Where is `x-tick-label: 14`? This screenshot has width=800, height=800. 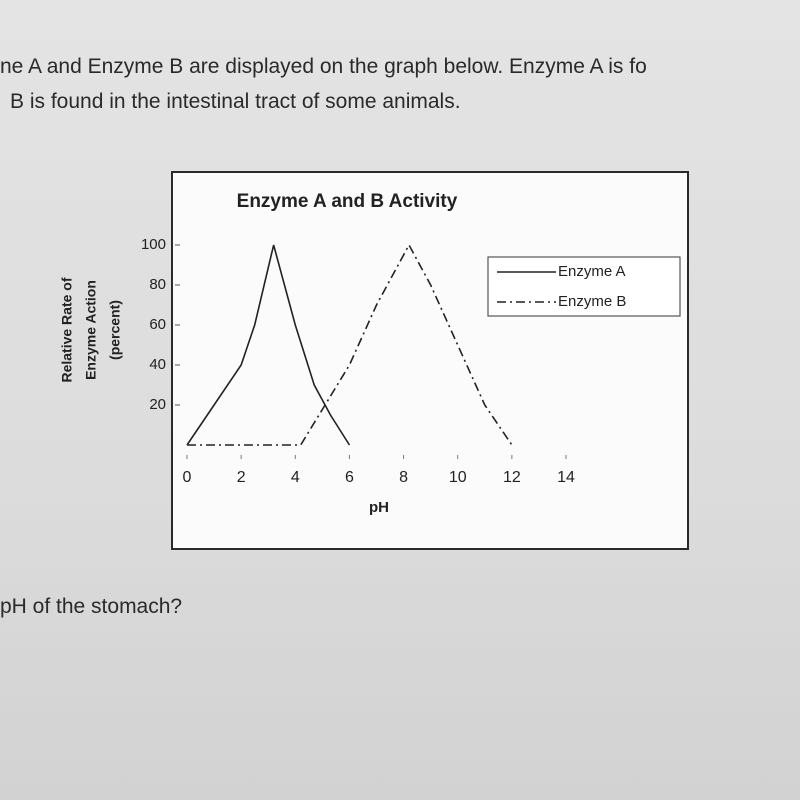 x-tick-label: 14 is located at coordinates (566, 477).